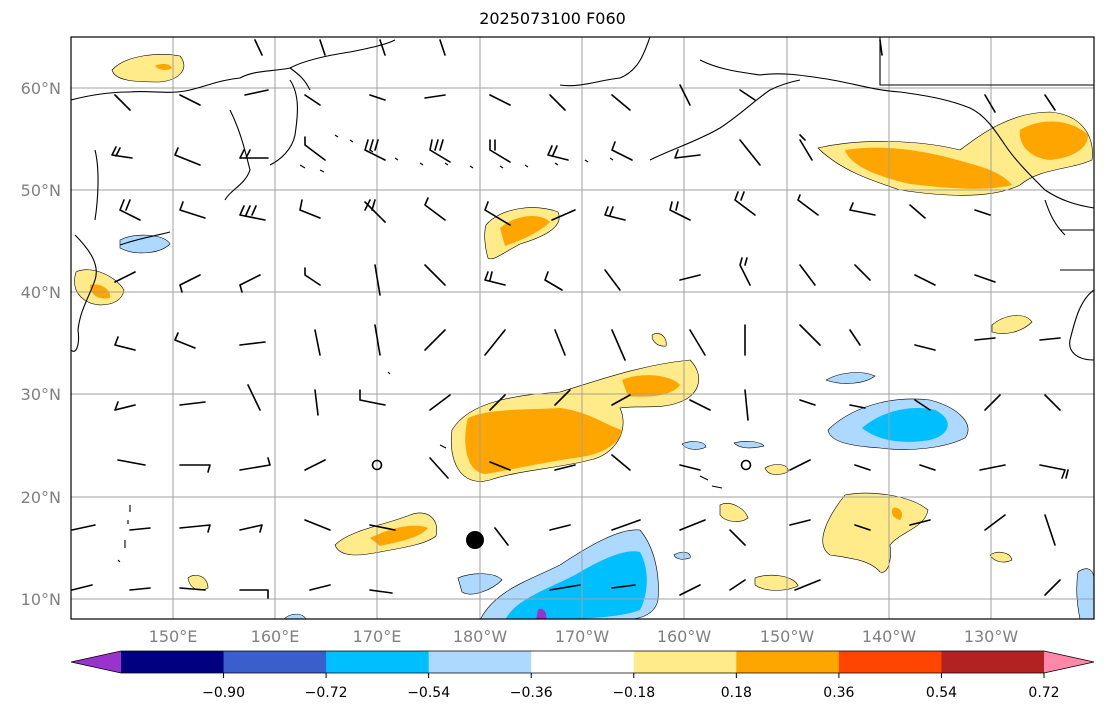 The height and width of the screenshot is (712, 1105). What do you see at coordinates (480, 636) in the screenshot?
I see `lon-tick-label: 180°W` at bounding box center [480, 636].